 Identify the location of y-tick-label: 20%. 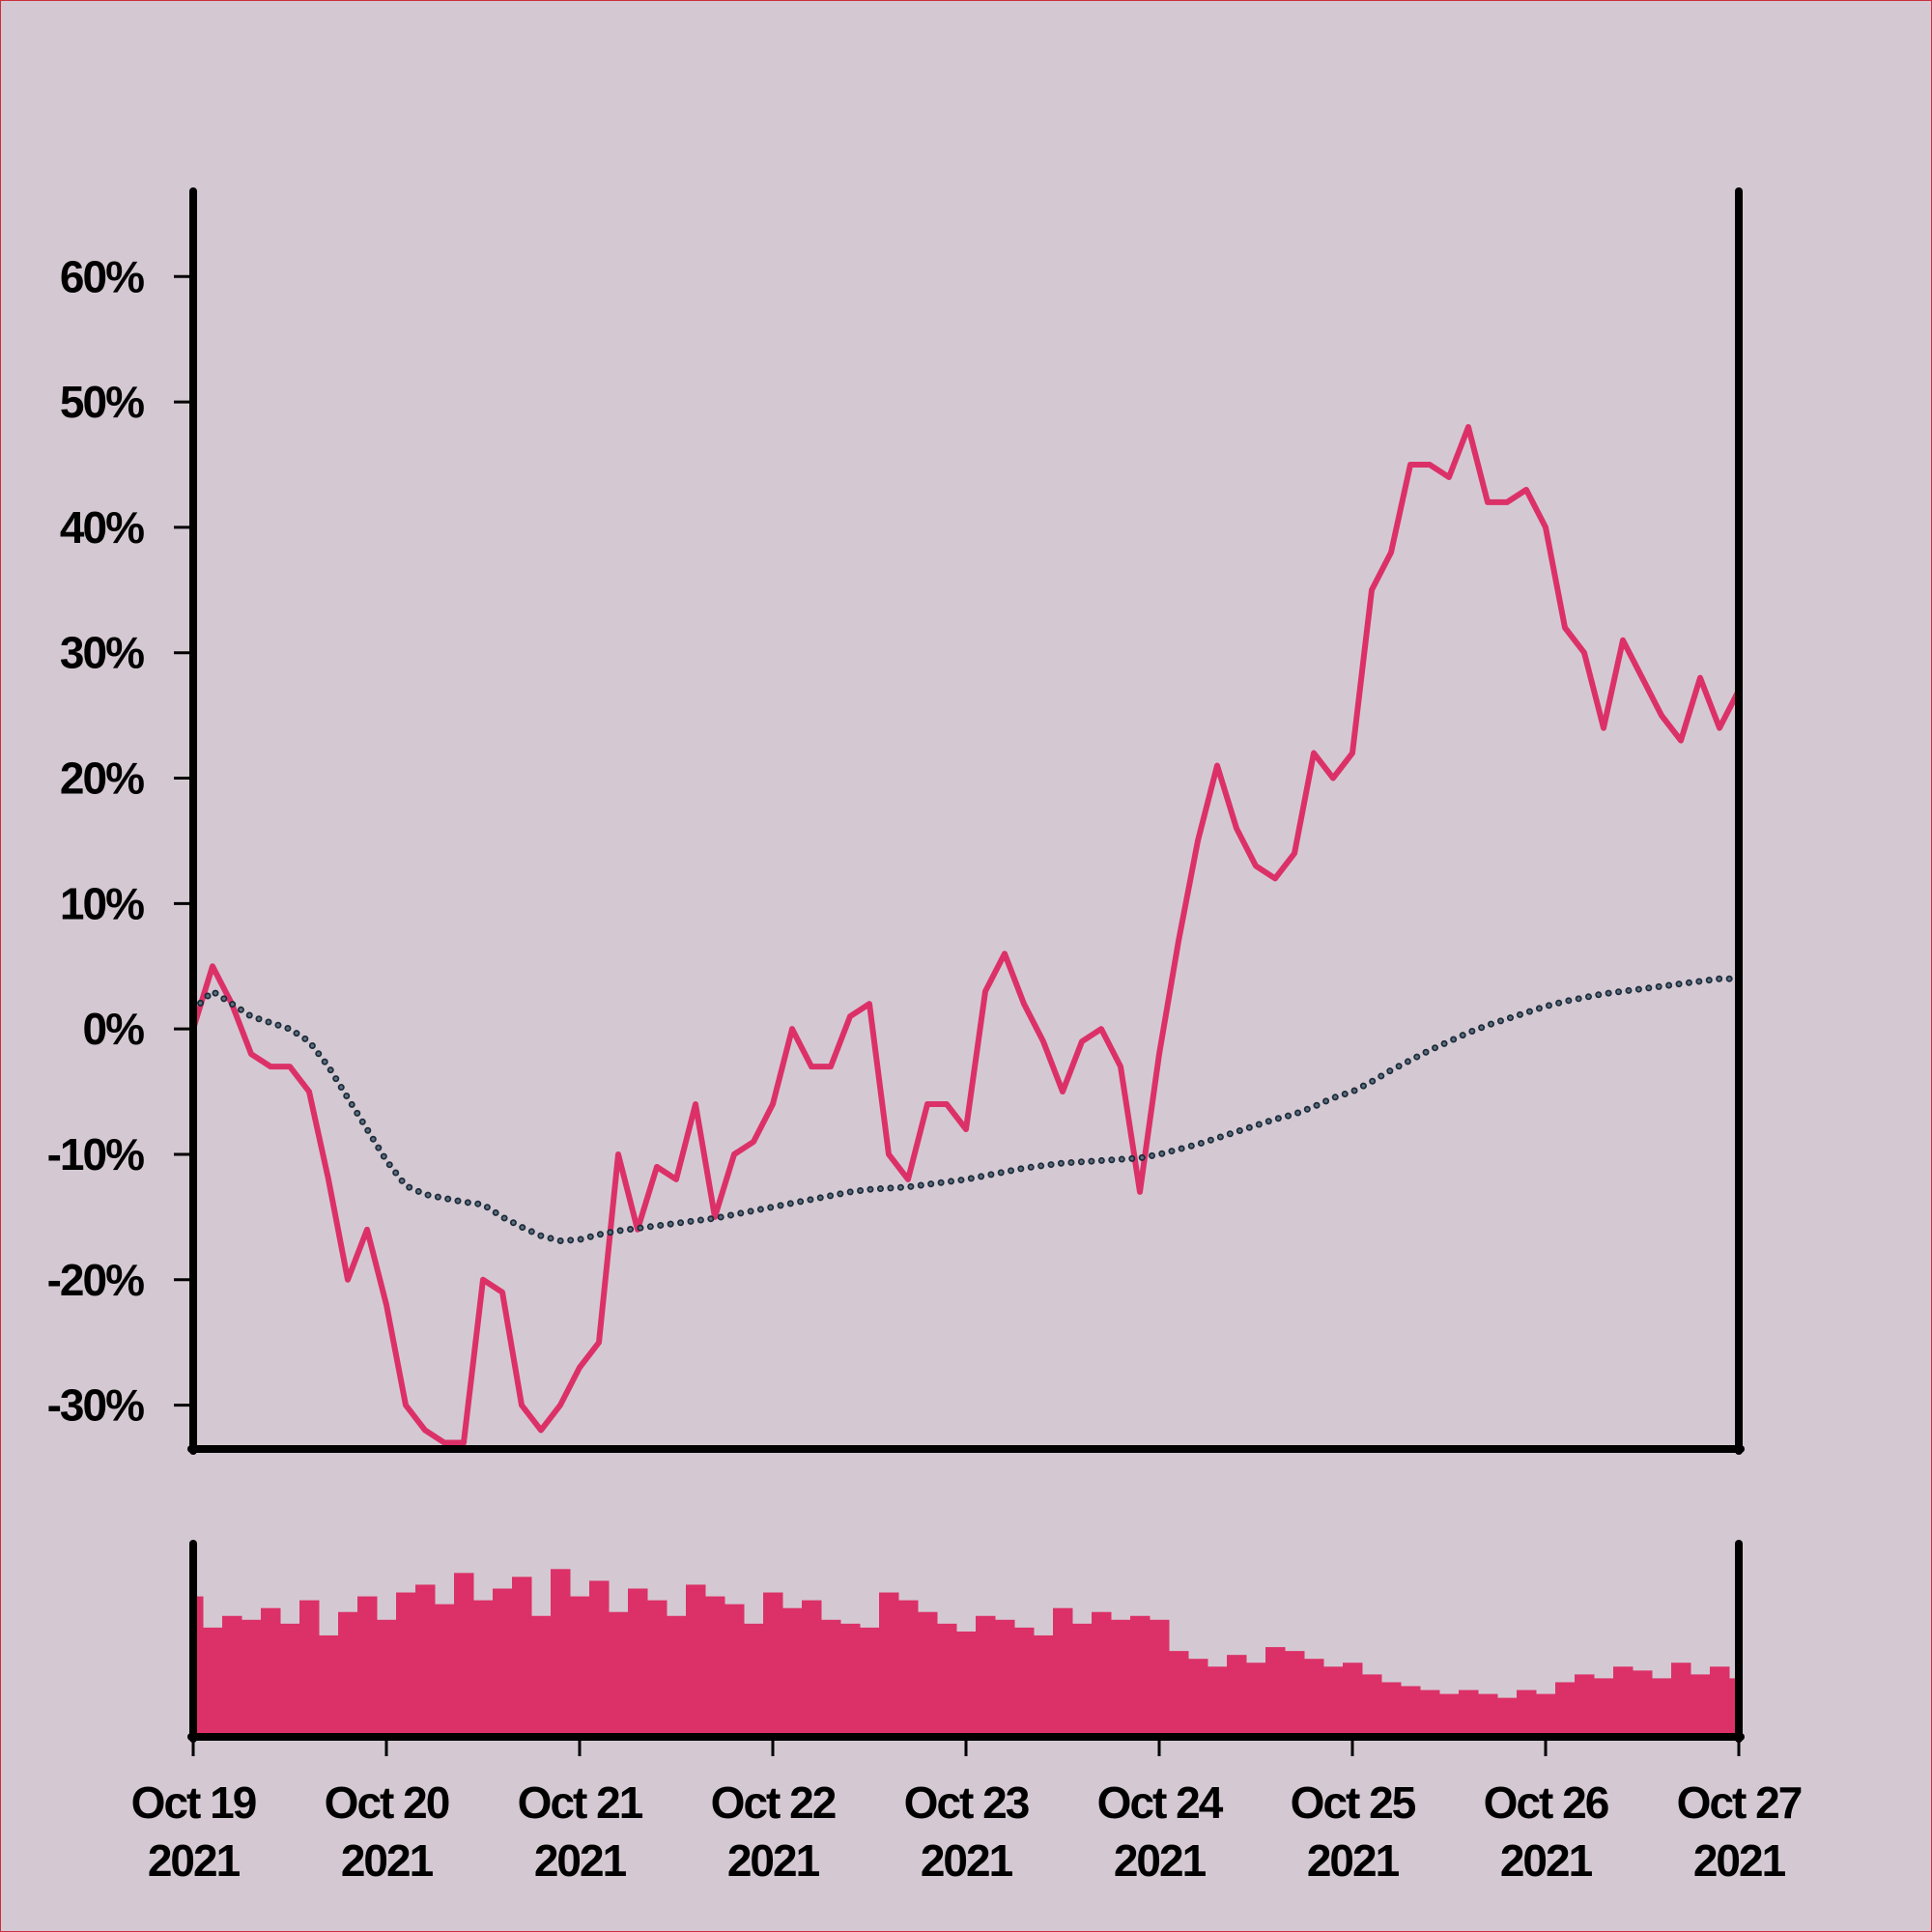
(102, 778).